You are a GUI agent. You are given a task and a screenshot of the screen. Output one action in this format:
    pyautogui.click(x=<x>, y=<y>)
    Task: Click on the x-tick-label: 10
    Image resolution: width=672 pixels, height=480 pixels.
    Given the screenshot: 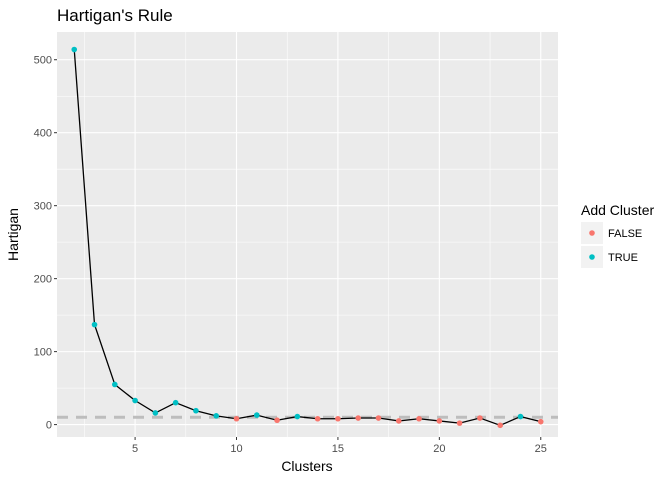 What is the action you would take?
    pyautogui.click(x=236, y=449)
    